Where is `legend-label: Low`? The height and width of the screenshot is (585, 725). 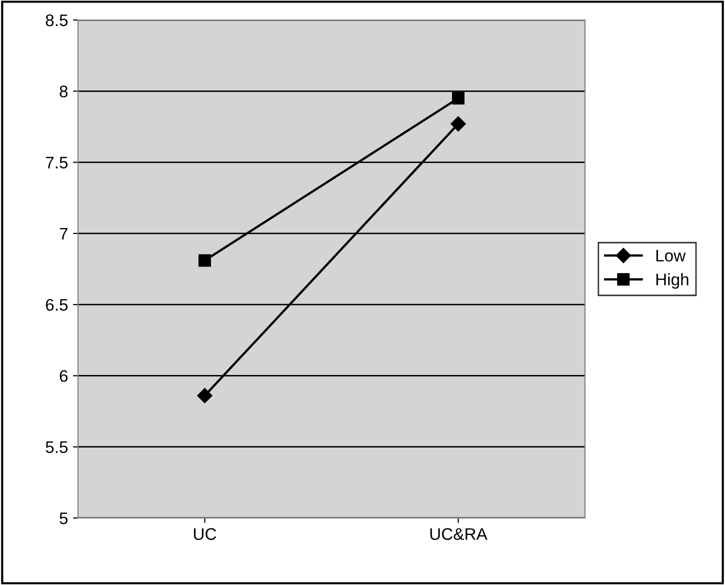 legend-label: Low is located at coordinates (671, 256).